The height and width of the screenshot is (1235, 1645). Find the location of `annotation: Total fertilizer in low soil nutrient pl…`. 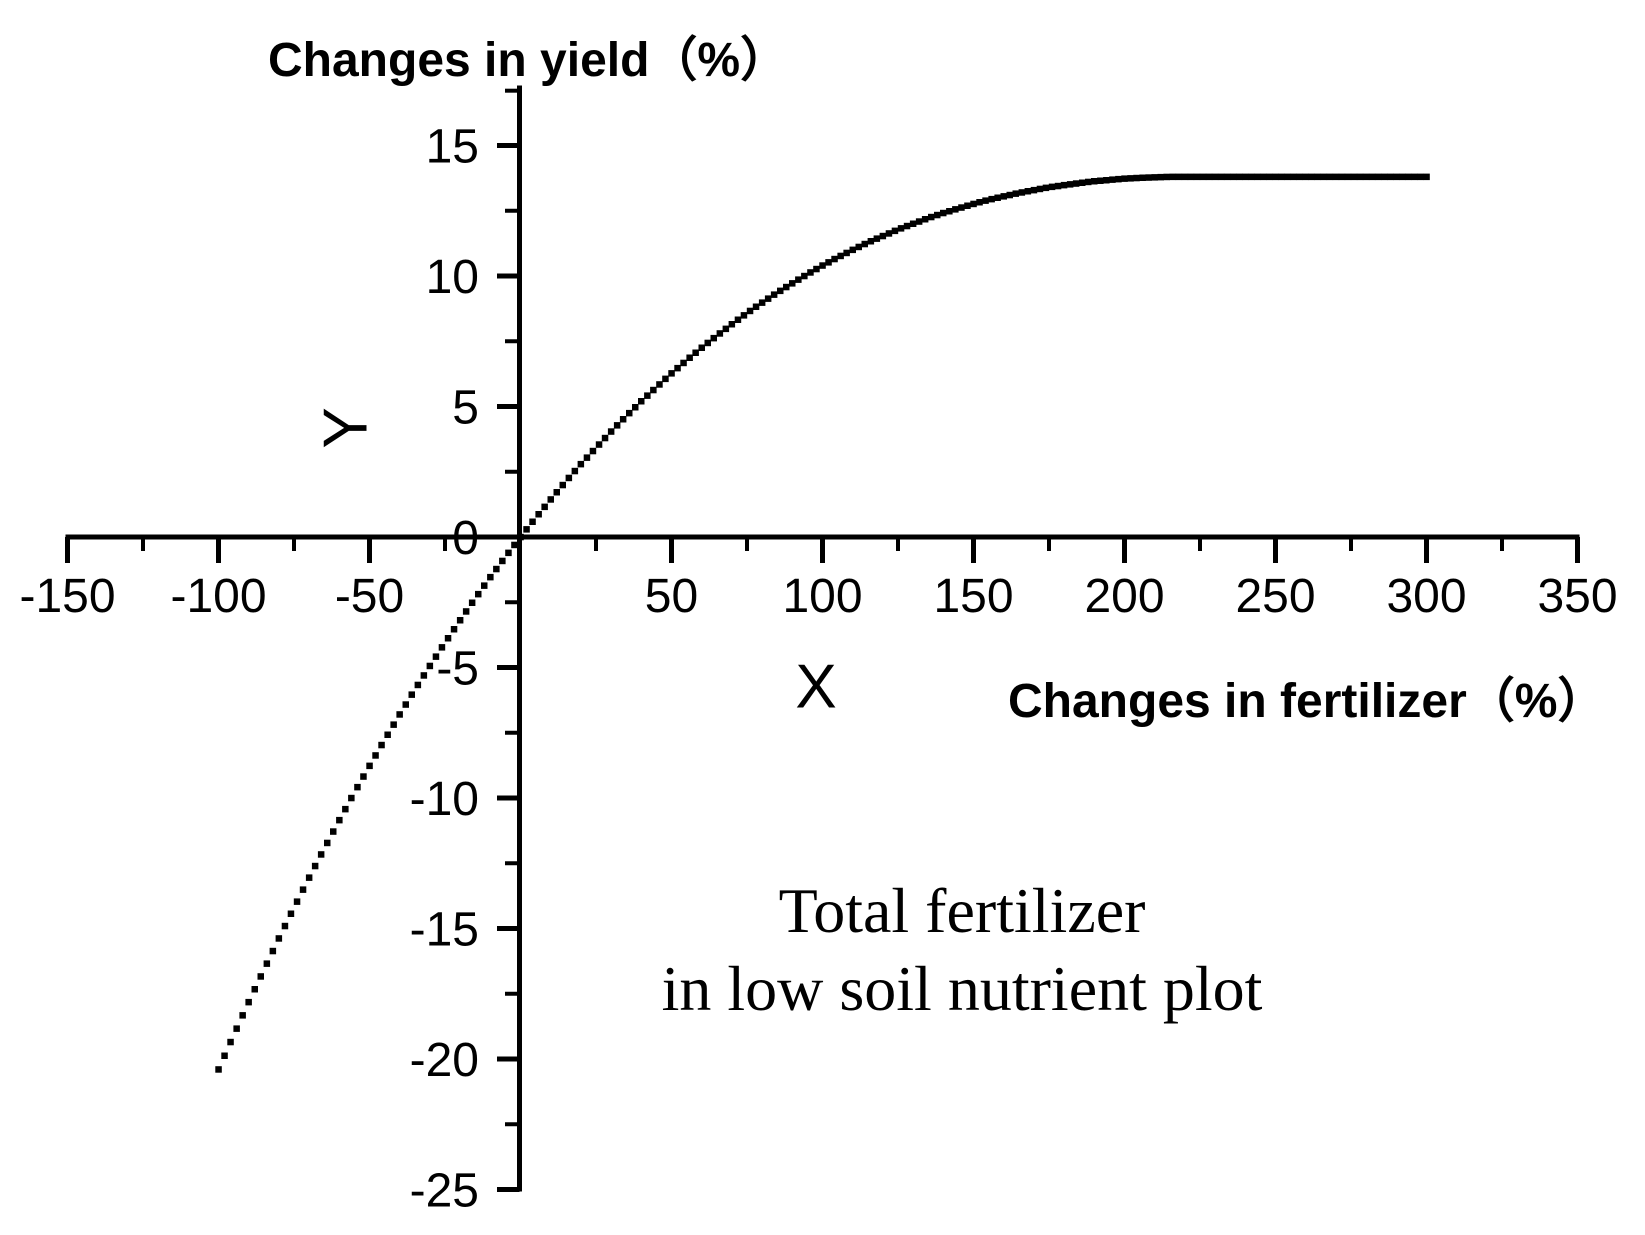

annotation: Total fertilizer in low soil nutrient pl… is located at coordinates (962, 950).